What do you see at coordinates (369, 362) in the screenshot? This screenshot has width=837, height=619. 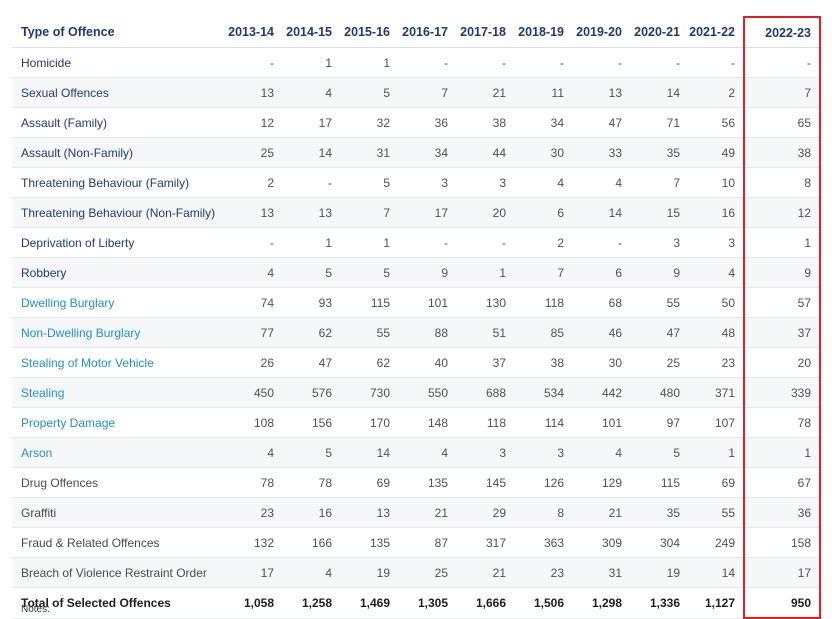 I see `cell-value: 62` at bounding box center [369, 362].